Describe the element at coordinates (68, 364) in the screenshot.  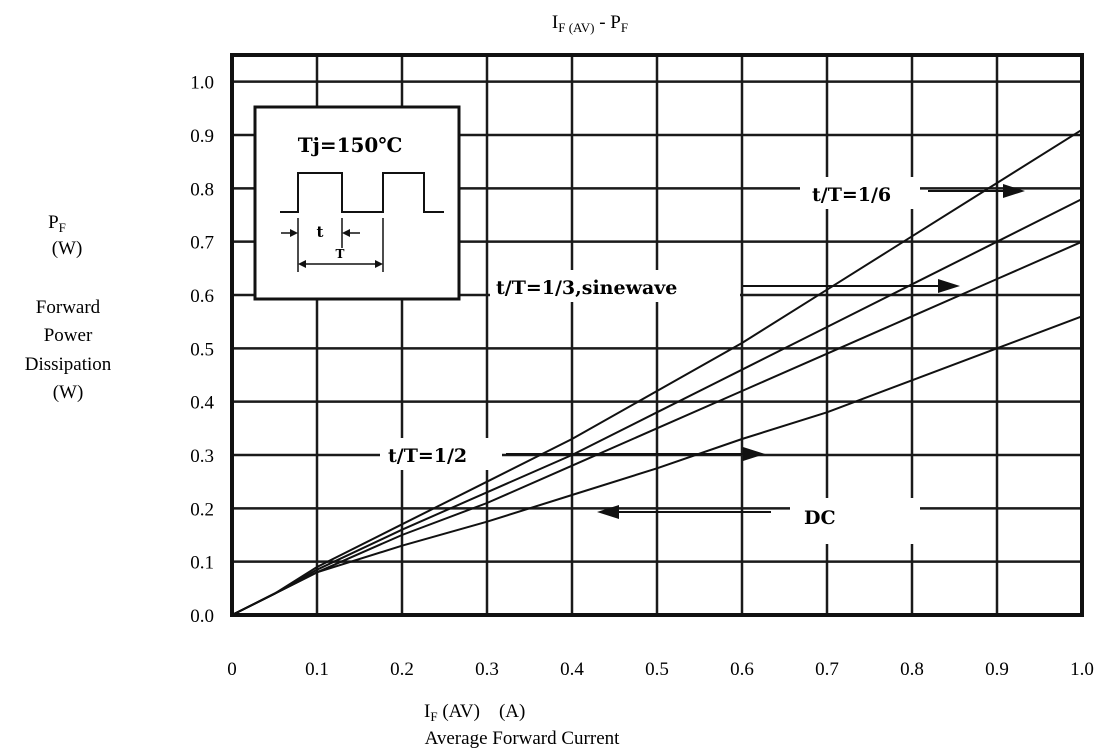
I see `y-axis-name-line-3: Dissipation` at that location.